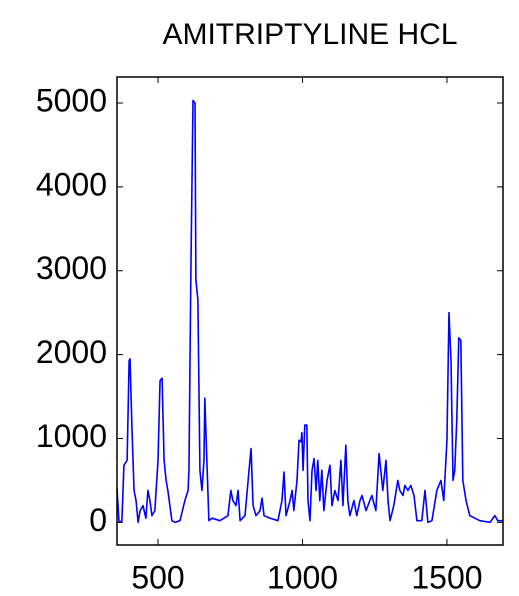 The height and width of the screenshot is (596, 519). What do you see at coordinates (309, 34) in the screenshot?
I see `chart-title: AMITRIPTYLINE HCL` at bounding box center [309, 34].